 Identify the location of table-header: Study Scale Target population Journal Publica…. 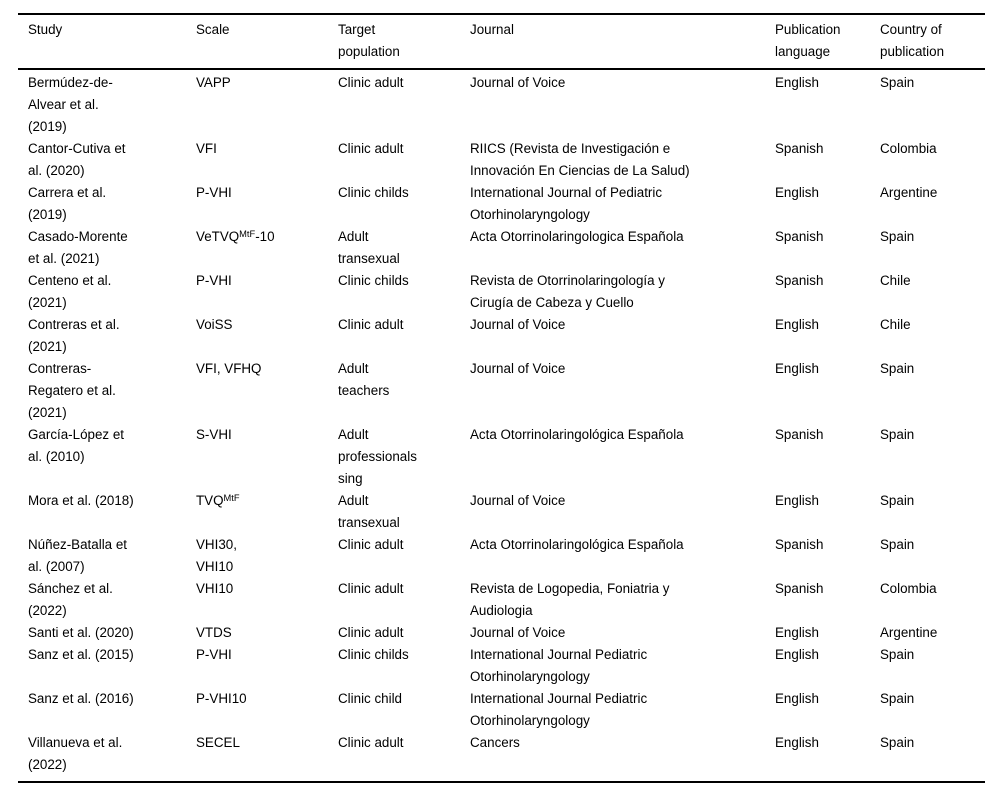
(501, 42).